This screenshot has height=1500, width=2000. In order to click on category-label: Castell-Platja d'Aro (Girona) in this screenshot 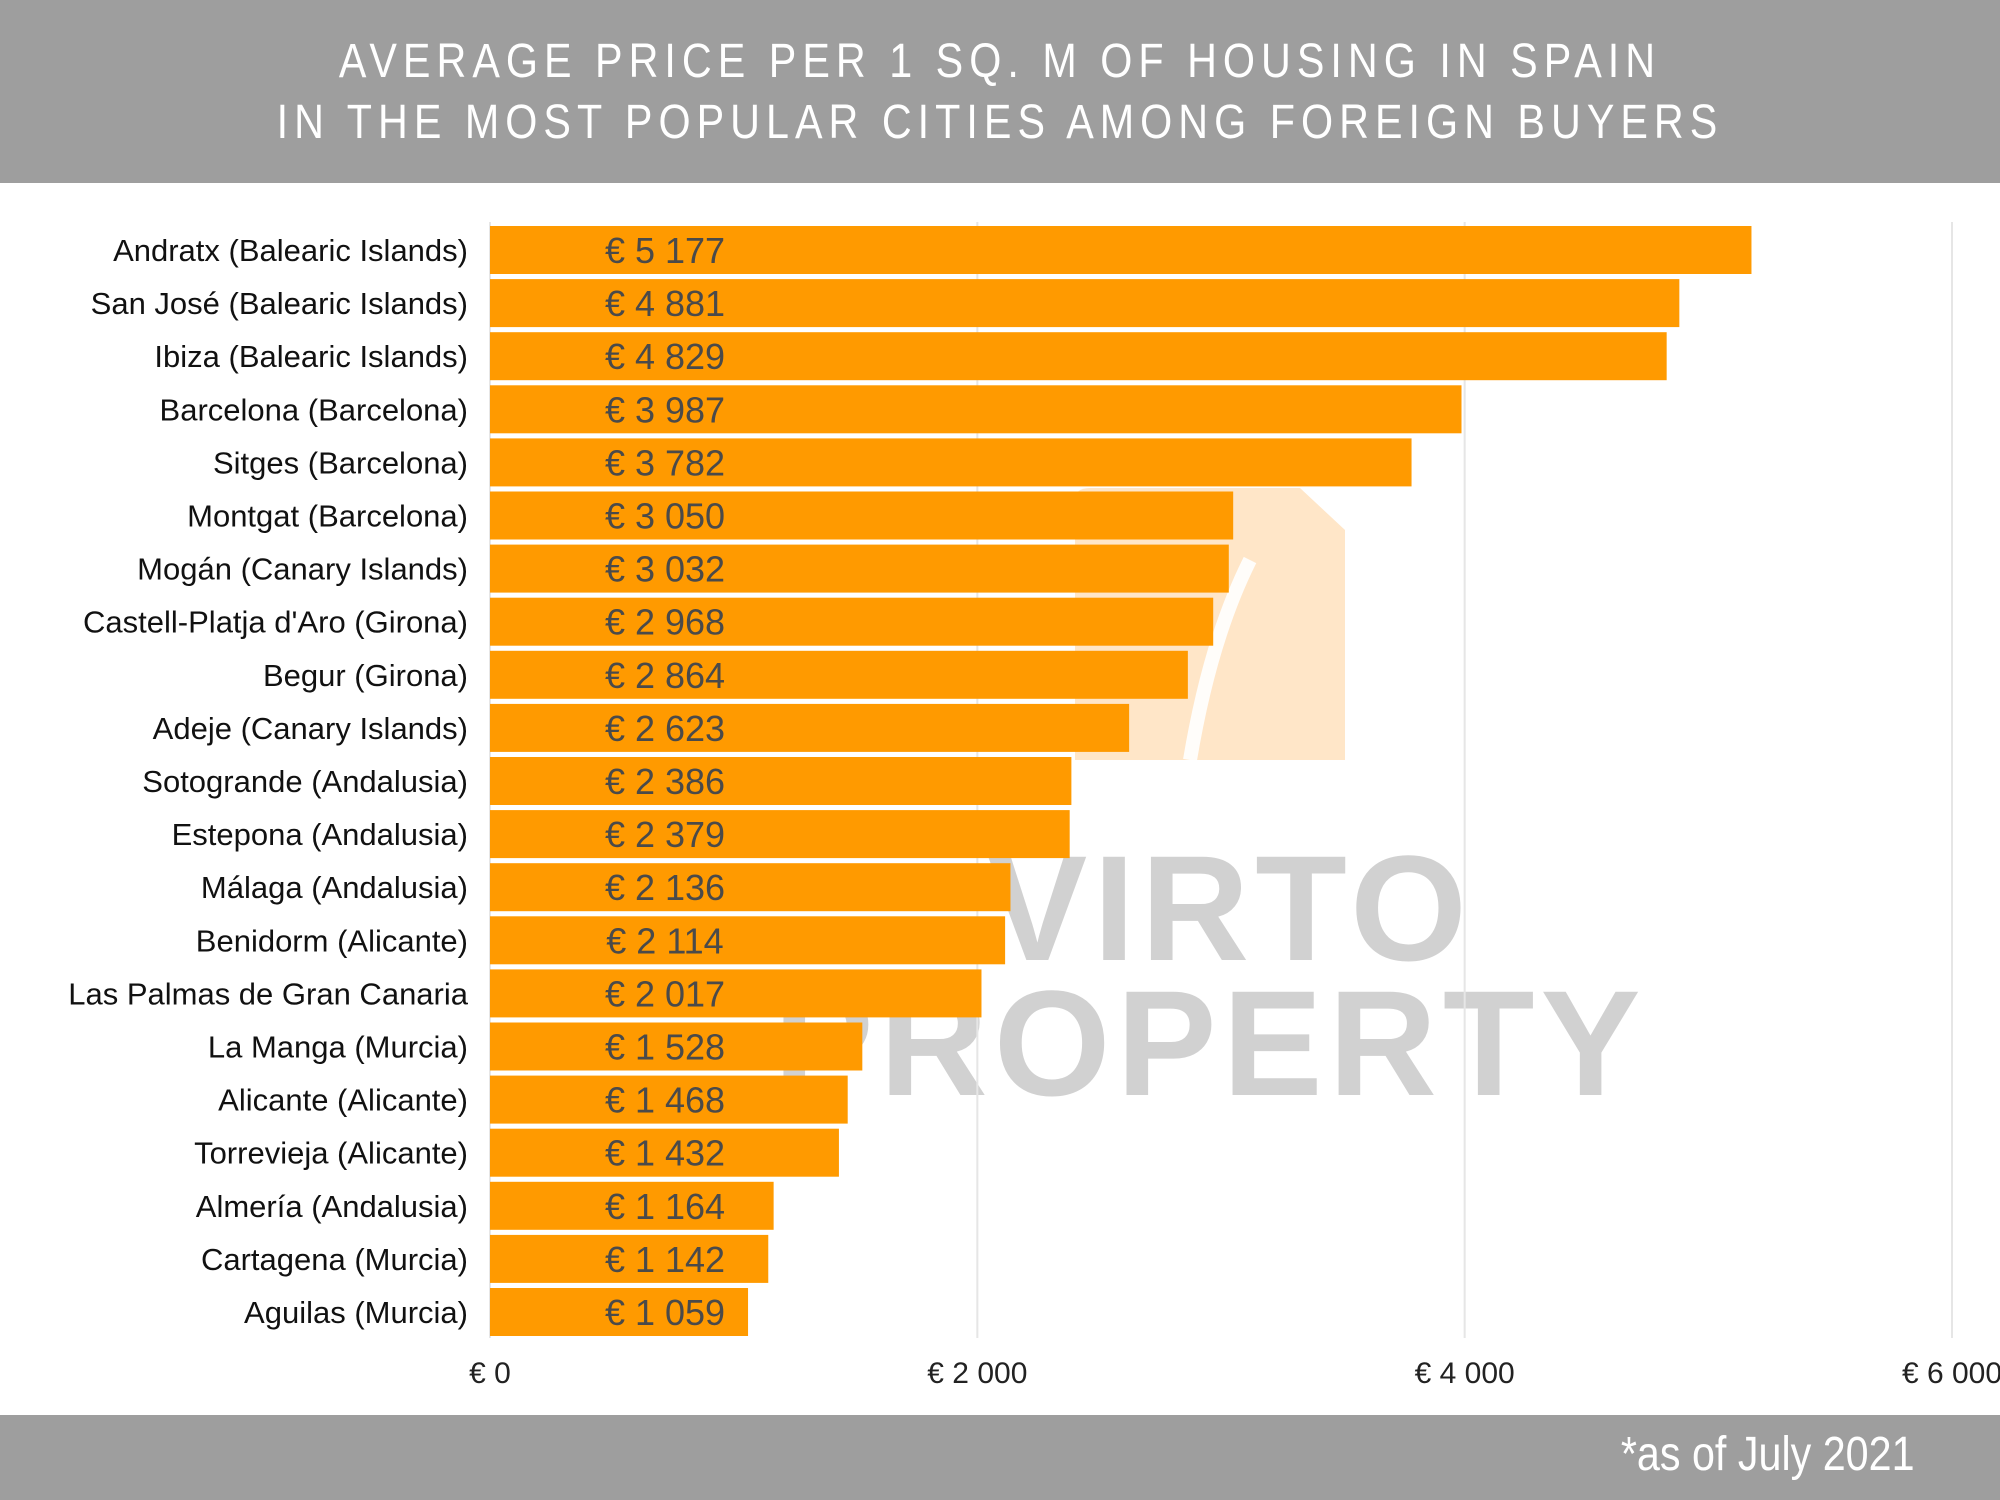, I will do `click(275, 622)`.